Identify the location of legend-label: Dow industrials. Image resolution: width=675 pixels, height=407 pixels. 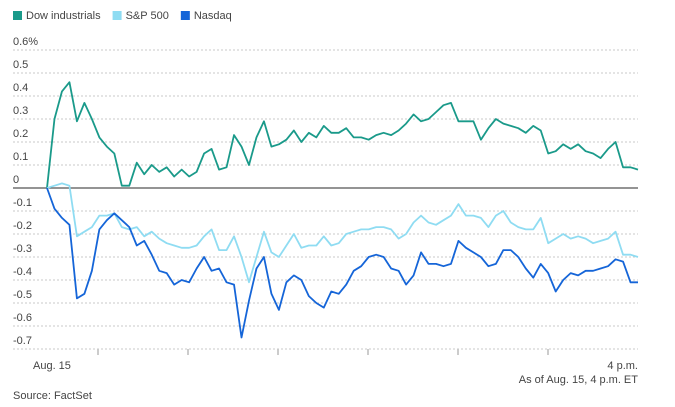
(63, 16).